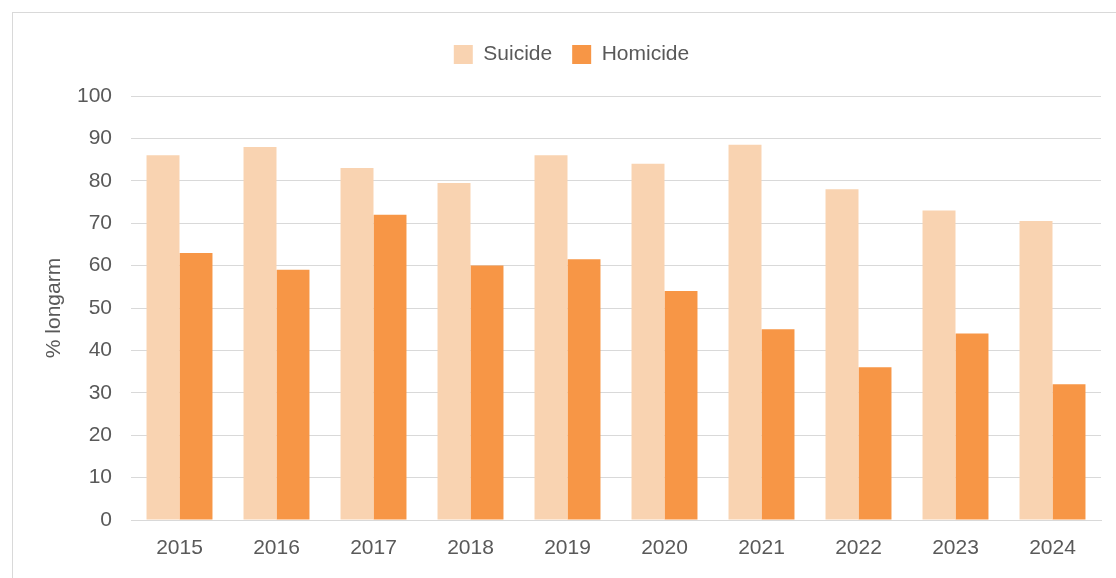 This screenshot has height=578, width=1116. I want to click on x-tick-label: 2017, so click(373, 547).